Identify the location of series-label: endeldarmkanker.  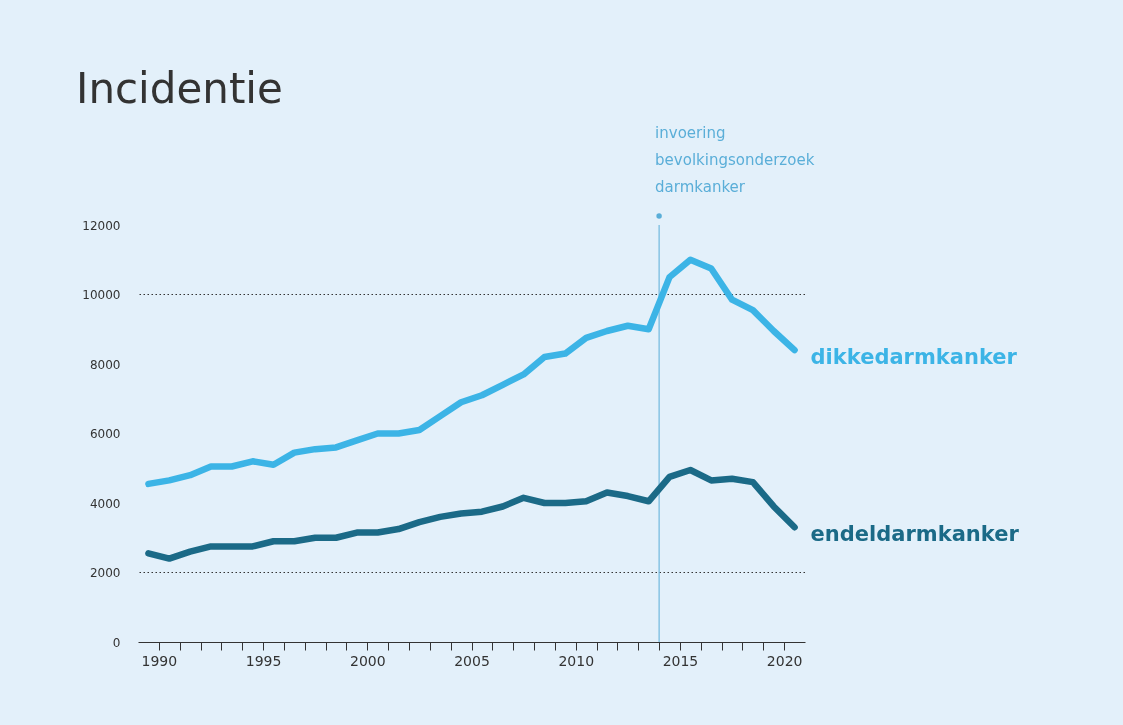
(915, 534).